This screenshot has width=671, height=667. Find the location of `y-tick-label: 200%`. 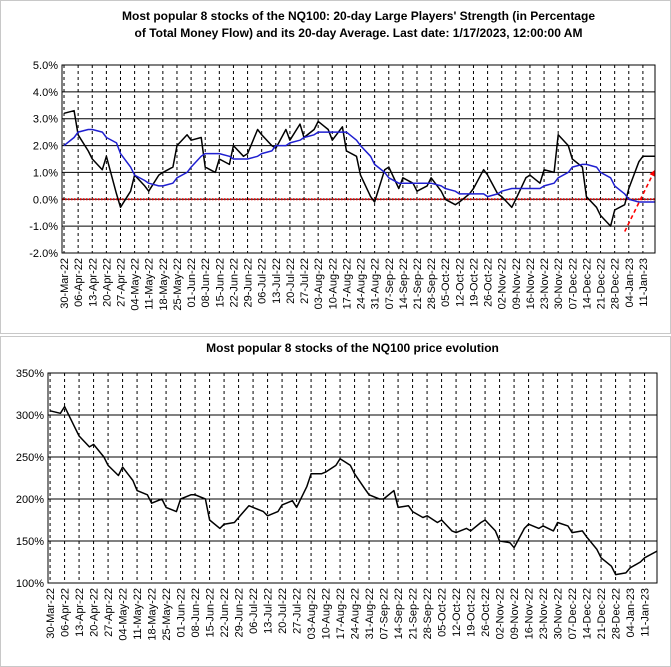

y-tick-label: 200% is located at coordinates (30, 500).